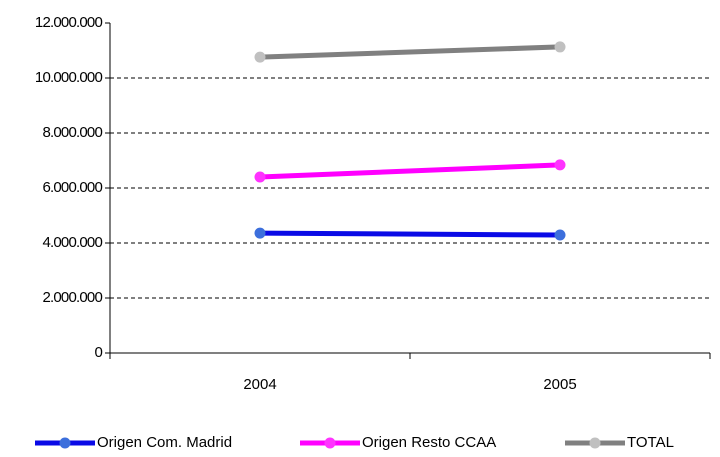 The width and height of the screenshot is (720, 457). Describe the element at coordinates (650, 442) in the screenshot. I see `legend-label: TOTAL` at that location.